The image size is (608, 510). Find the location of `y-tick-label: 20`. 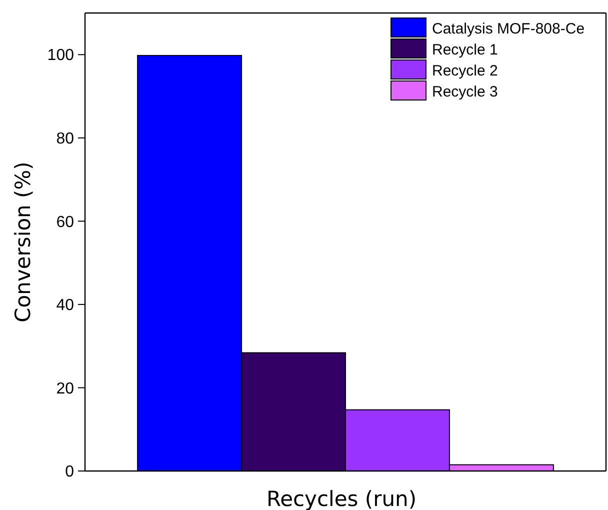

y-tick-label: 20 is located at coordinates (65, 389).